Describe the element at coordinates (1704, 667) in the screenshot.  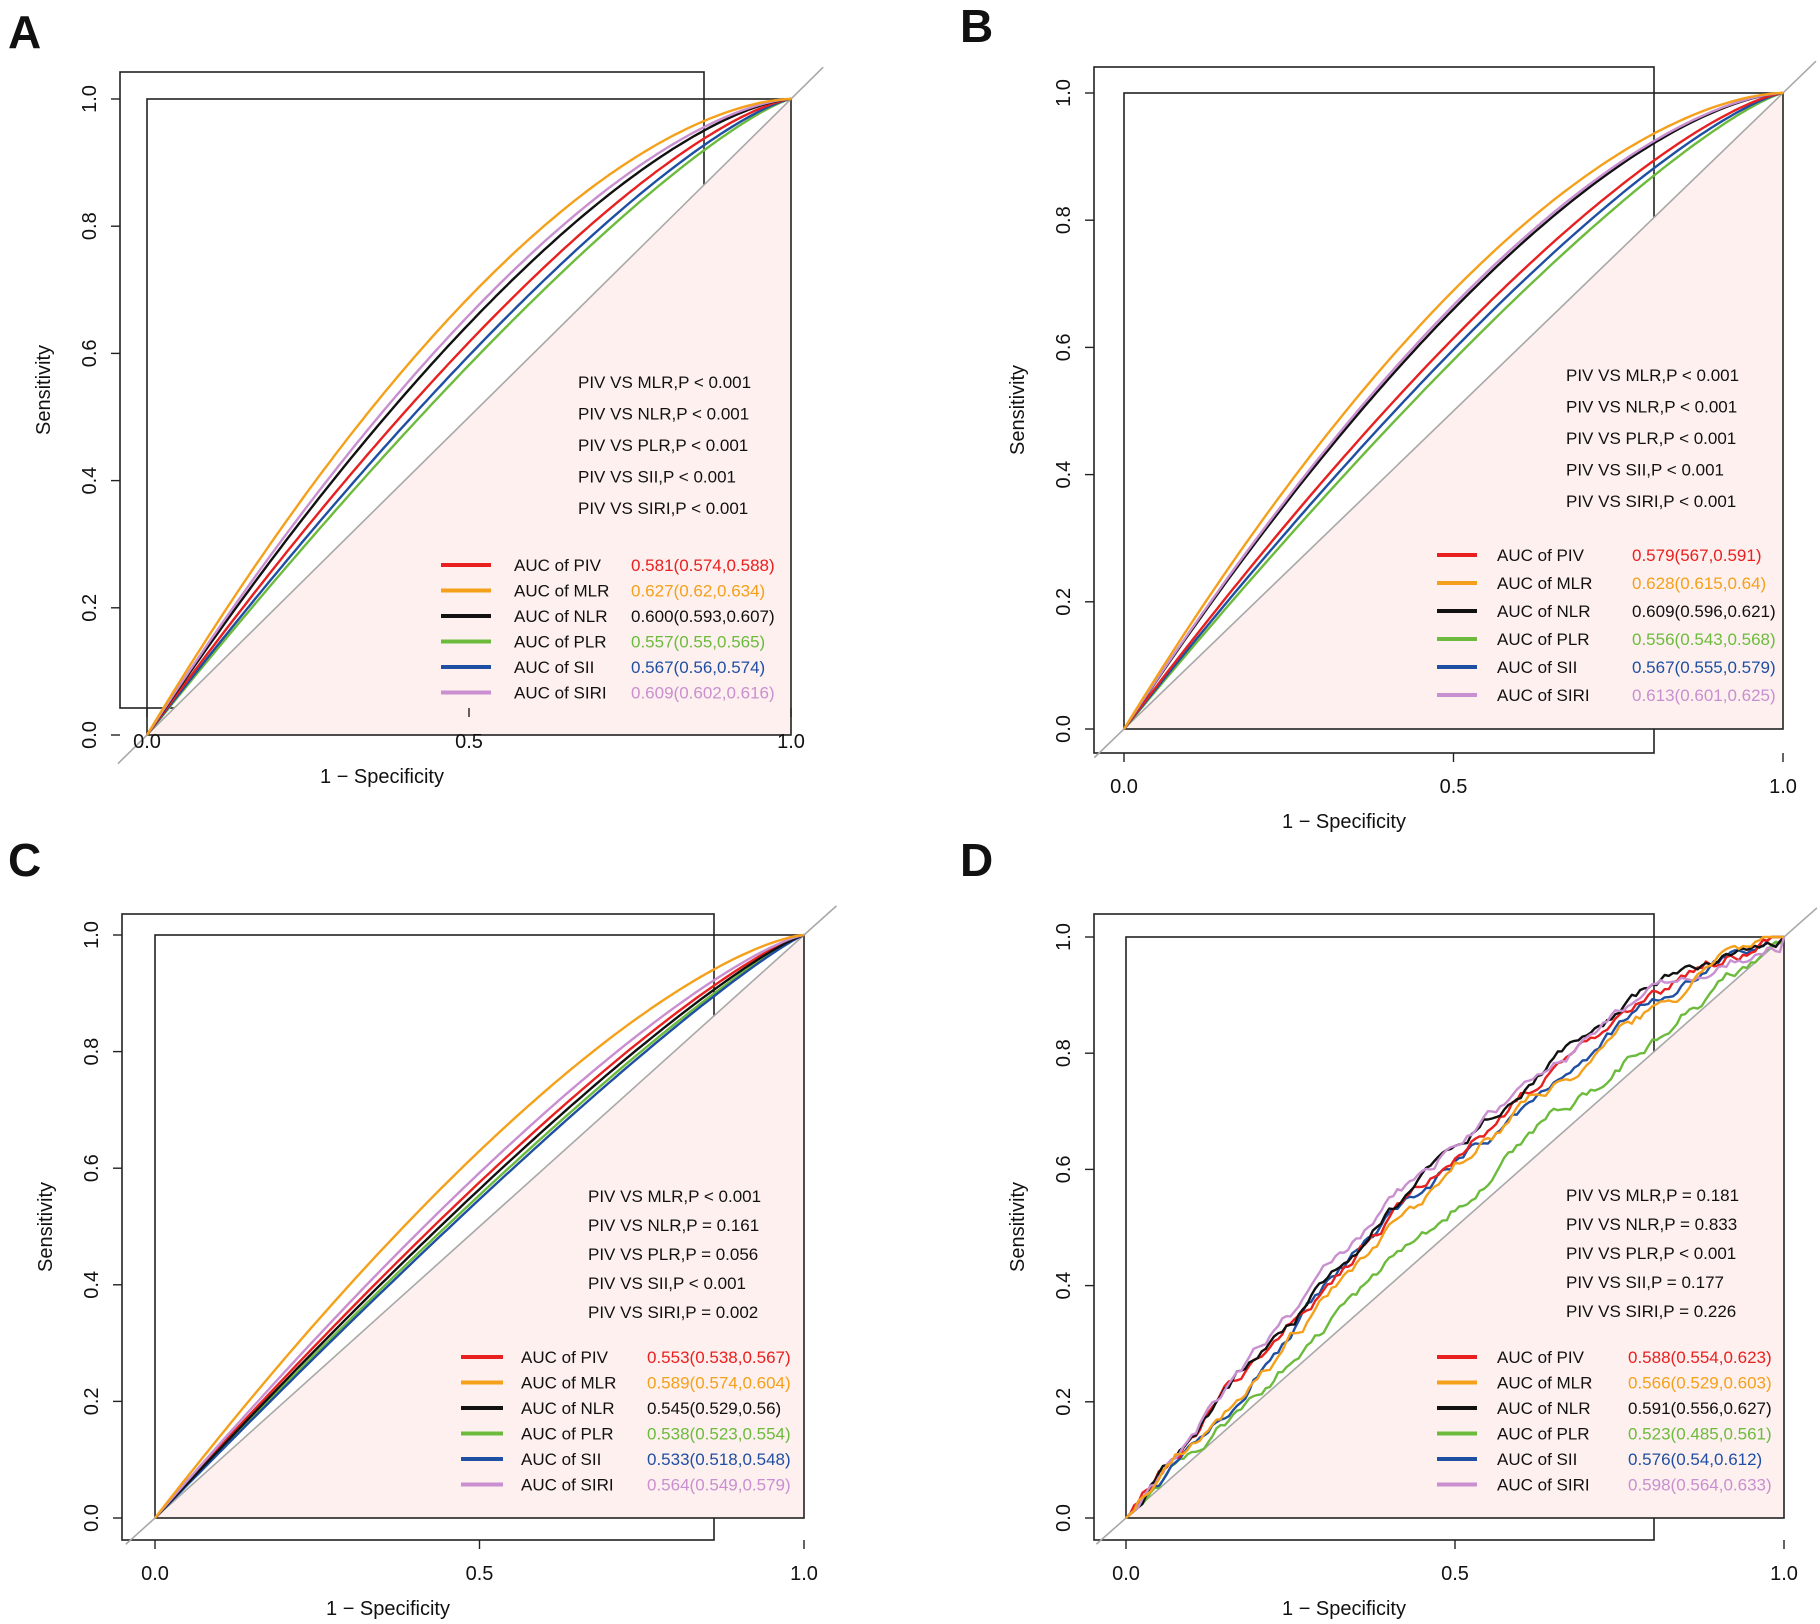
I see `legend-auc-value: 0.567(0.555,0.579)` at that location.